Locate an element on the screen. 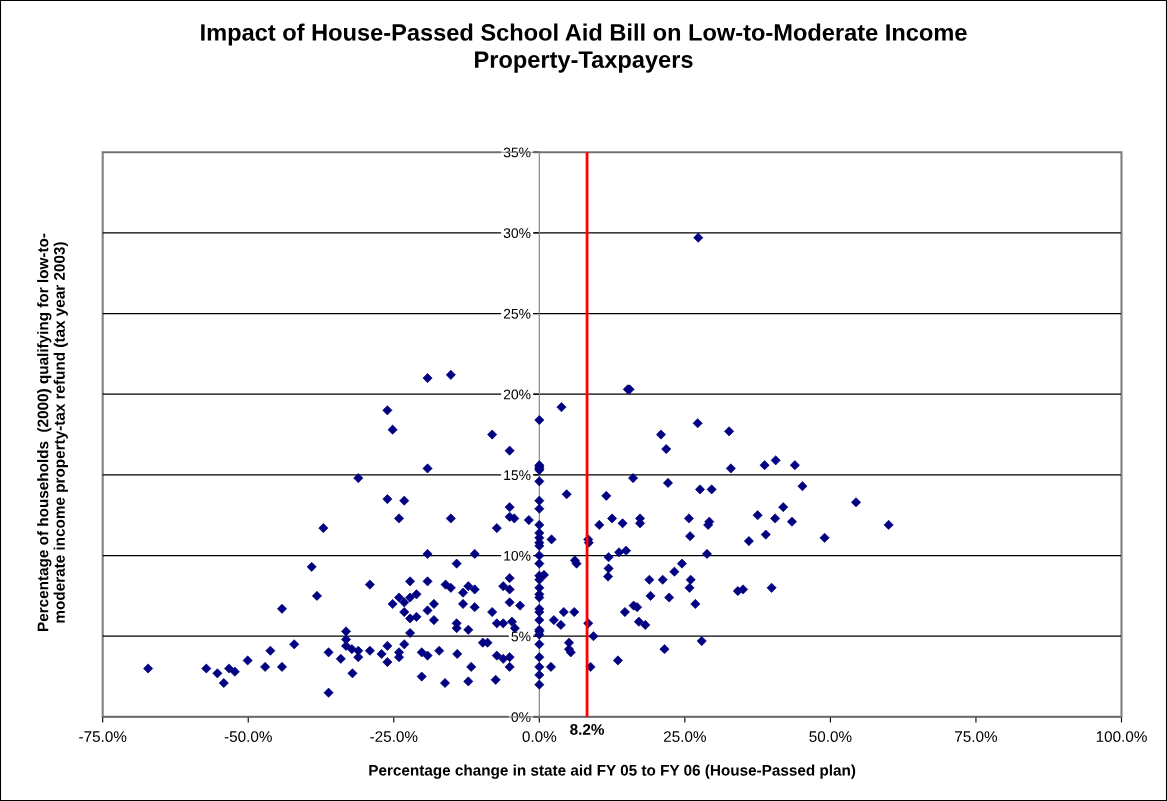  ref-line-label: 8.2% is located at coordinates (587, 729).